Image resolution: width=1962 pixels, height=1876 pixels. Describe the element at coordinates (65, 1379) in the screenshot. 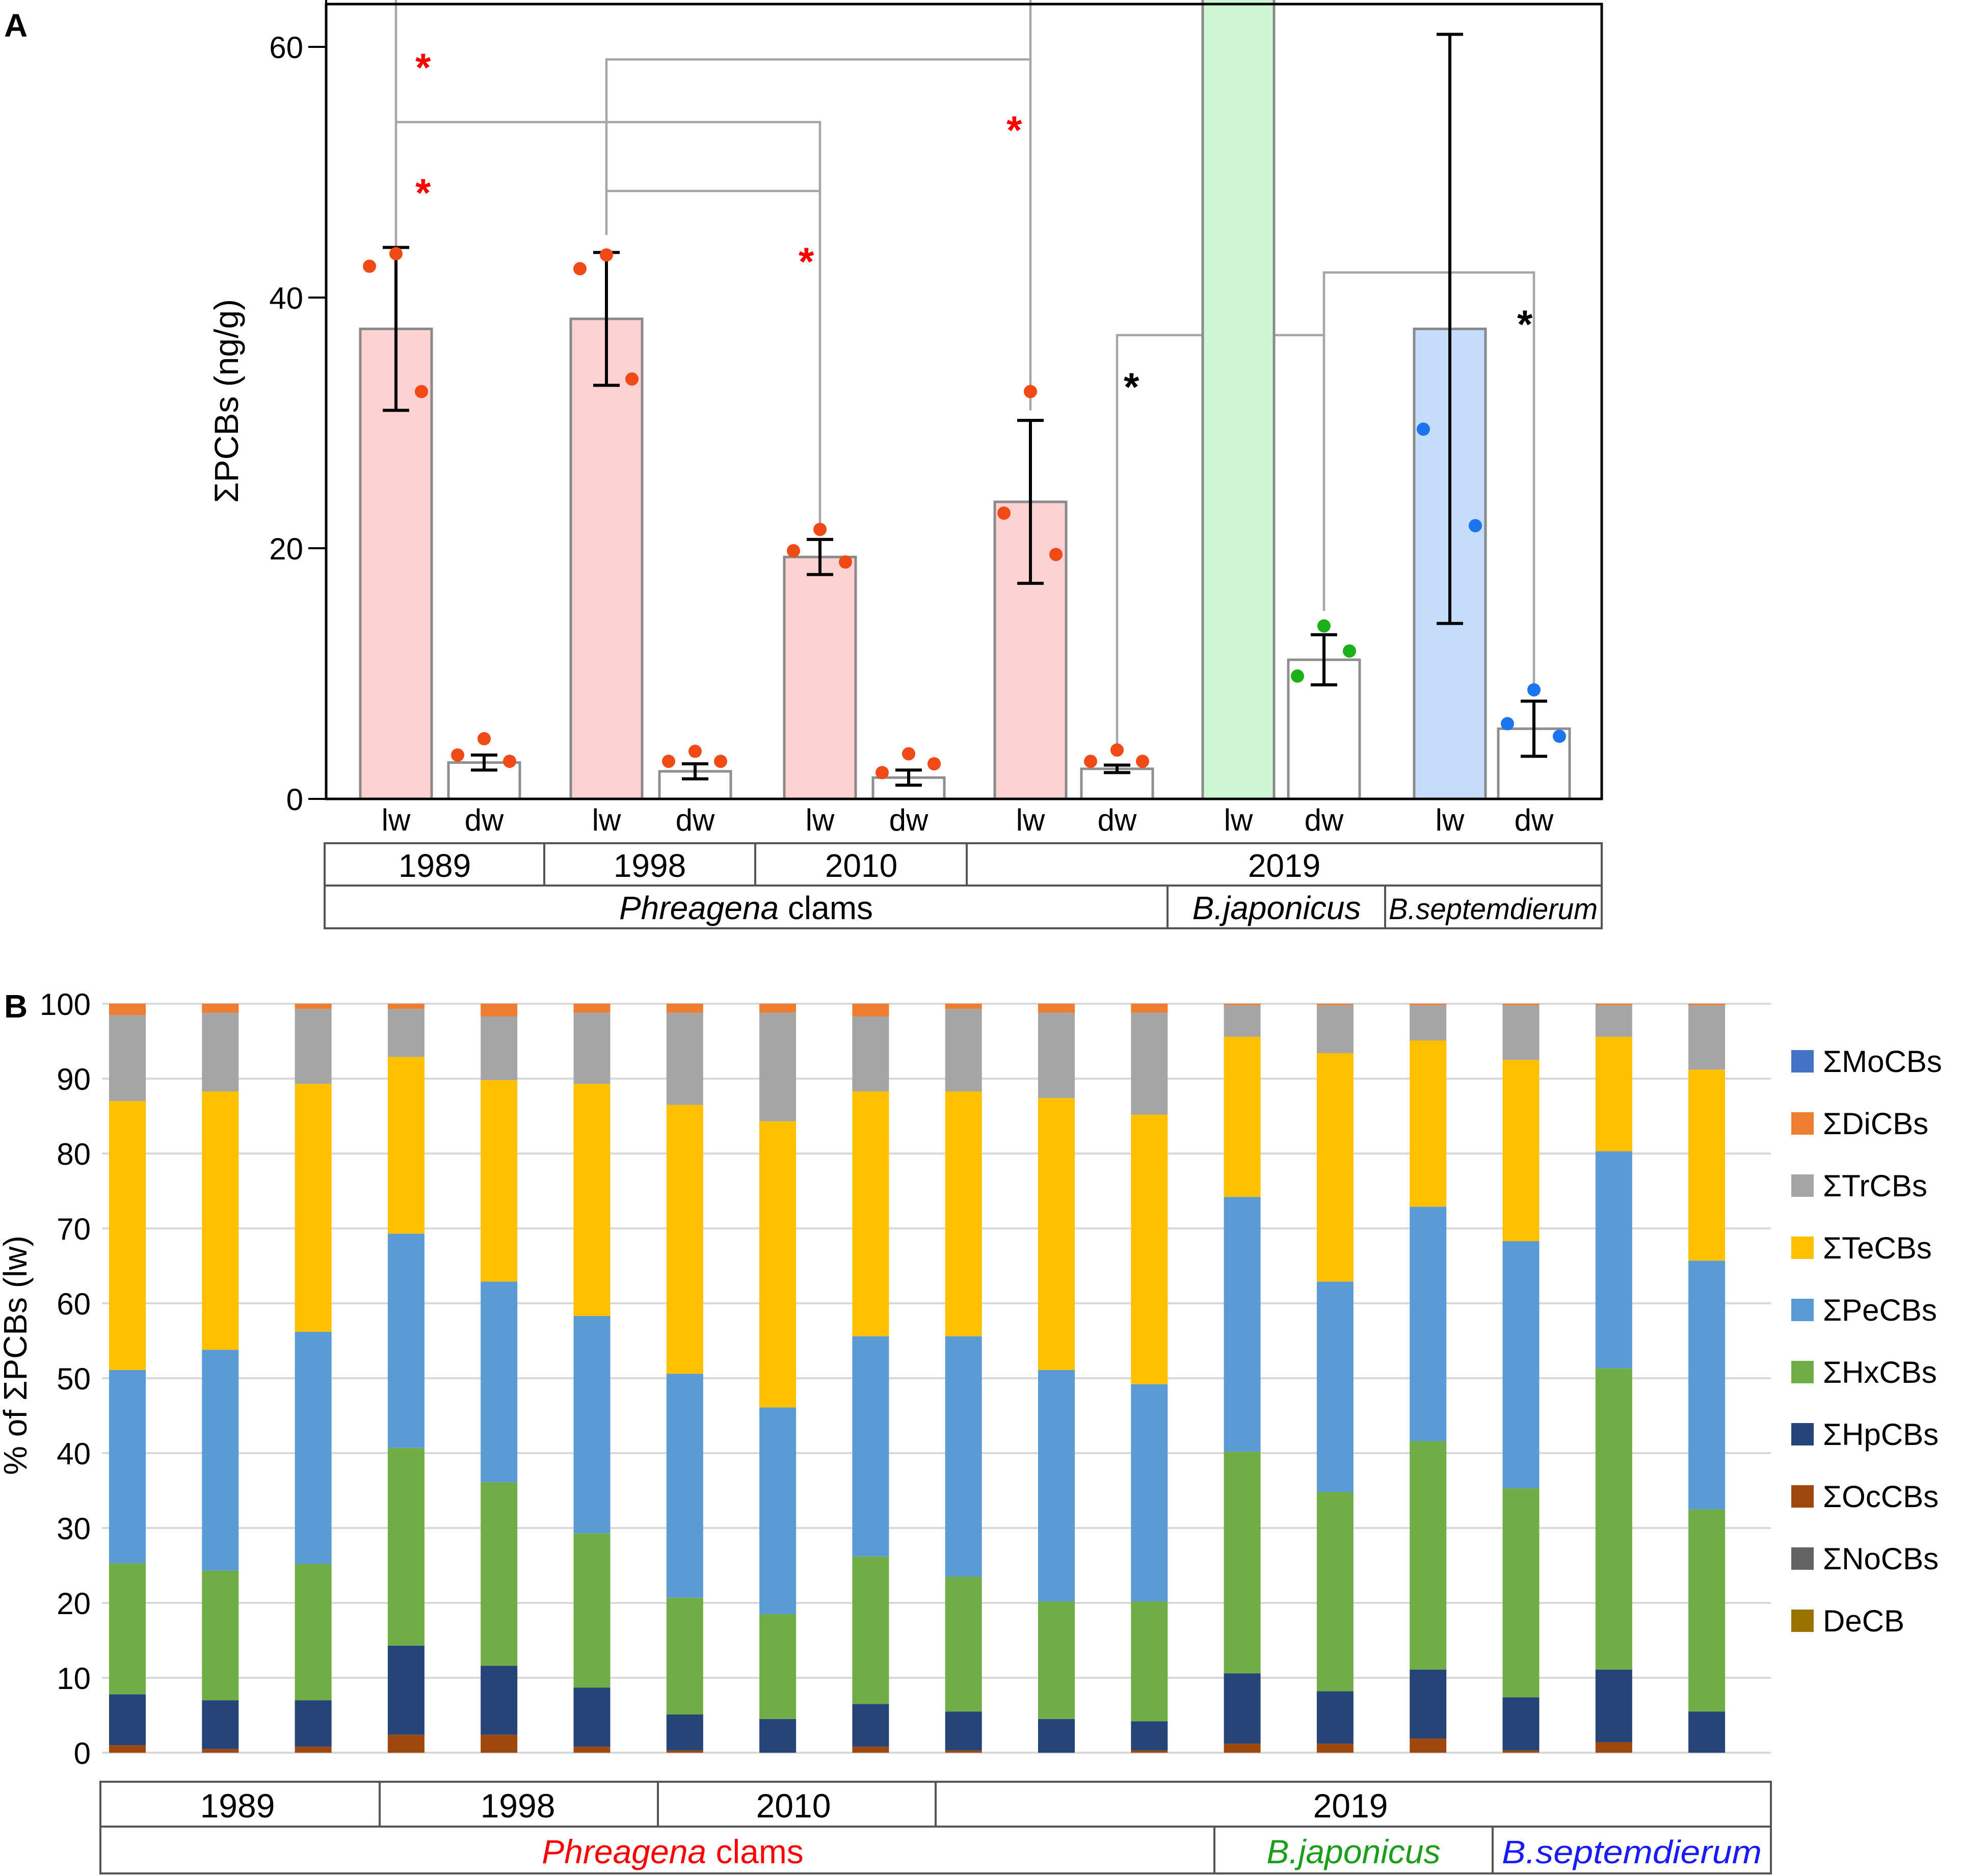

I see `panel-b-y-axis: 0 10 20 30 40 50 60 70 80 90 100` at that location.